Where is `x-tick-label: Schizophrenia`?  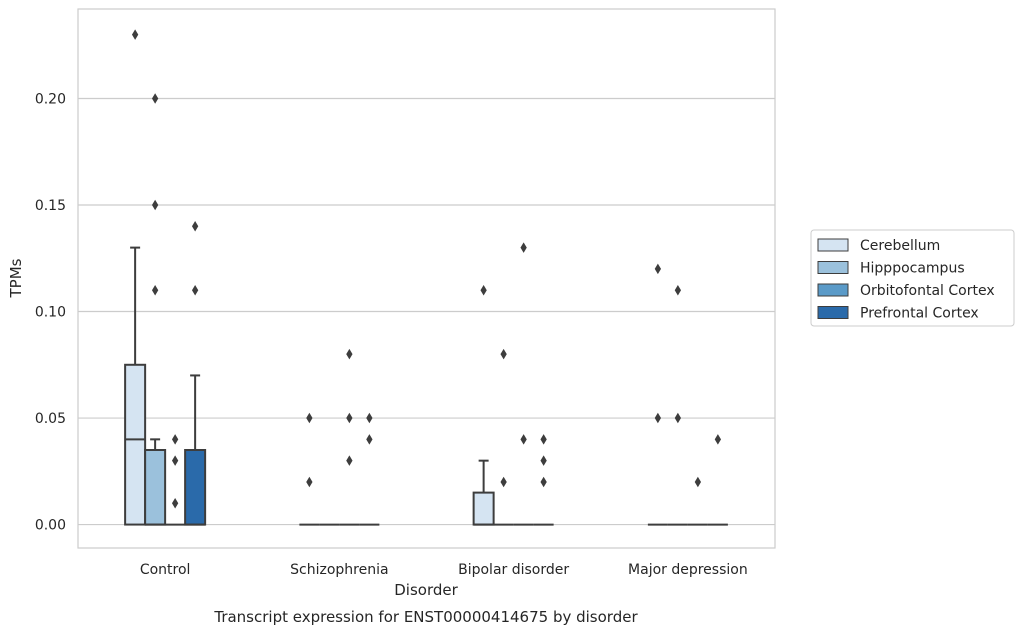 x-tick-label: Schizophrenia is located at coordinates (339, 570).